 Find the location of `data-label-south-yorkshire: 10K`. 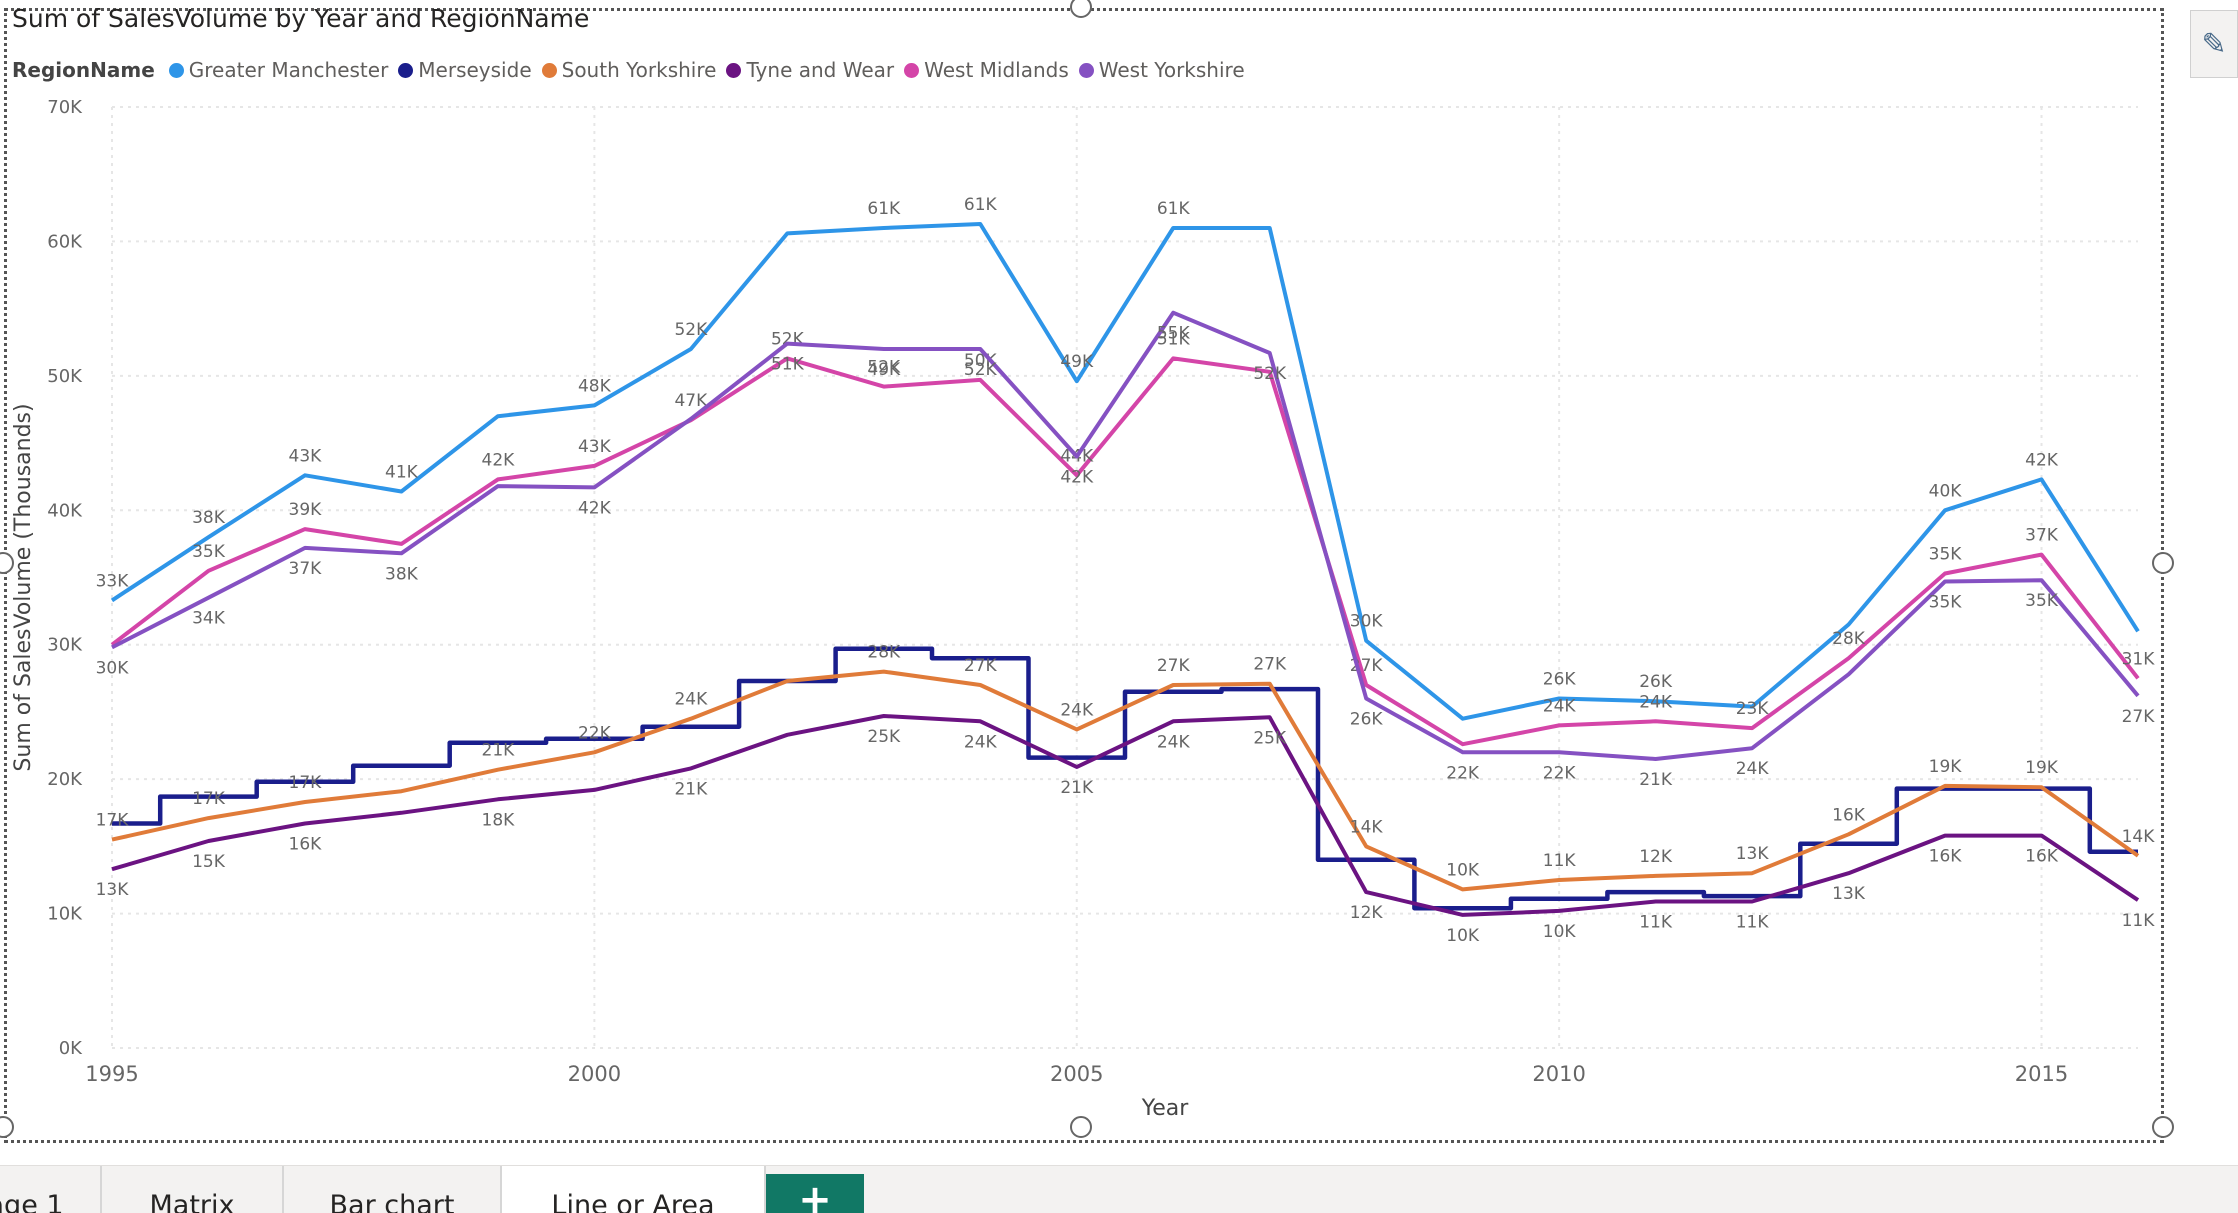

data-label-south-yorkshire: 10K is located at coordinates (1463, 870).